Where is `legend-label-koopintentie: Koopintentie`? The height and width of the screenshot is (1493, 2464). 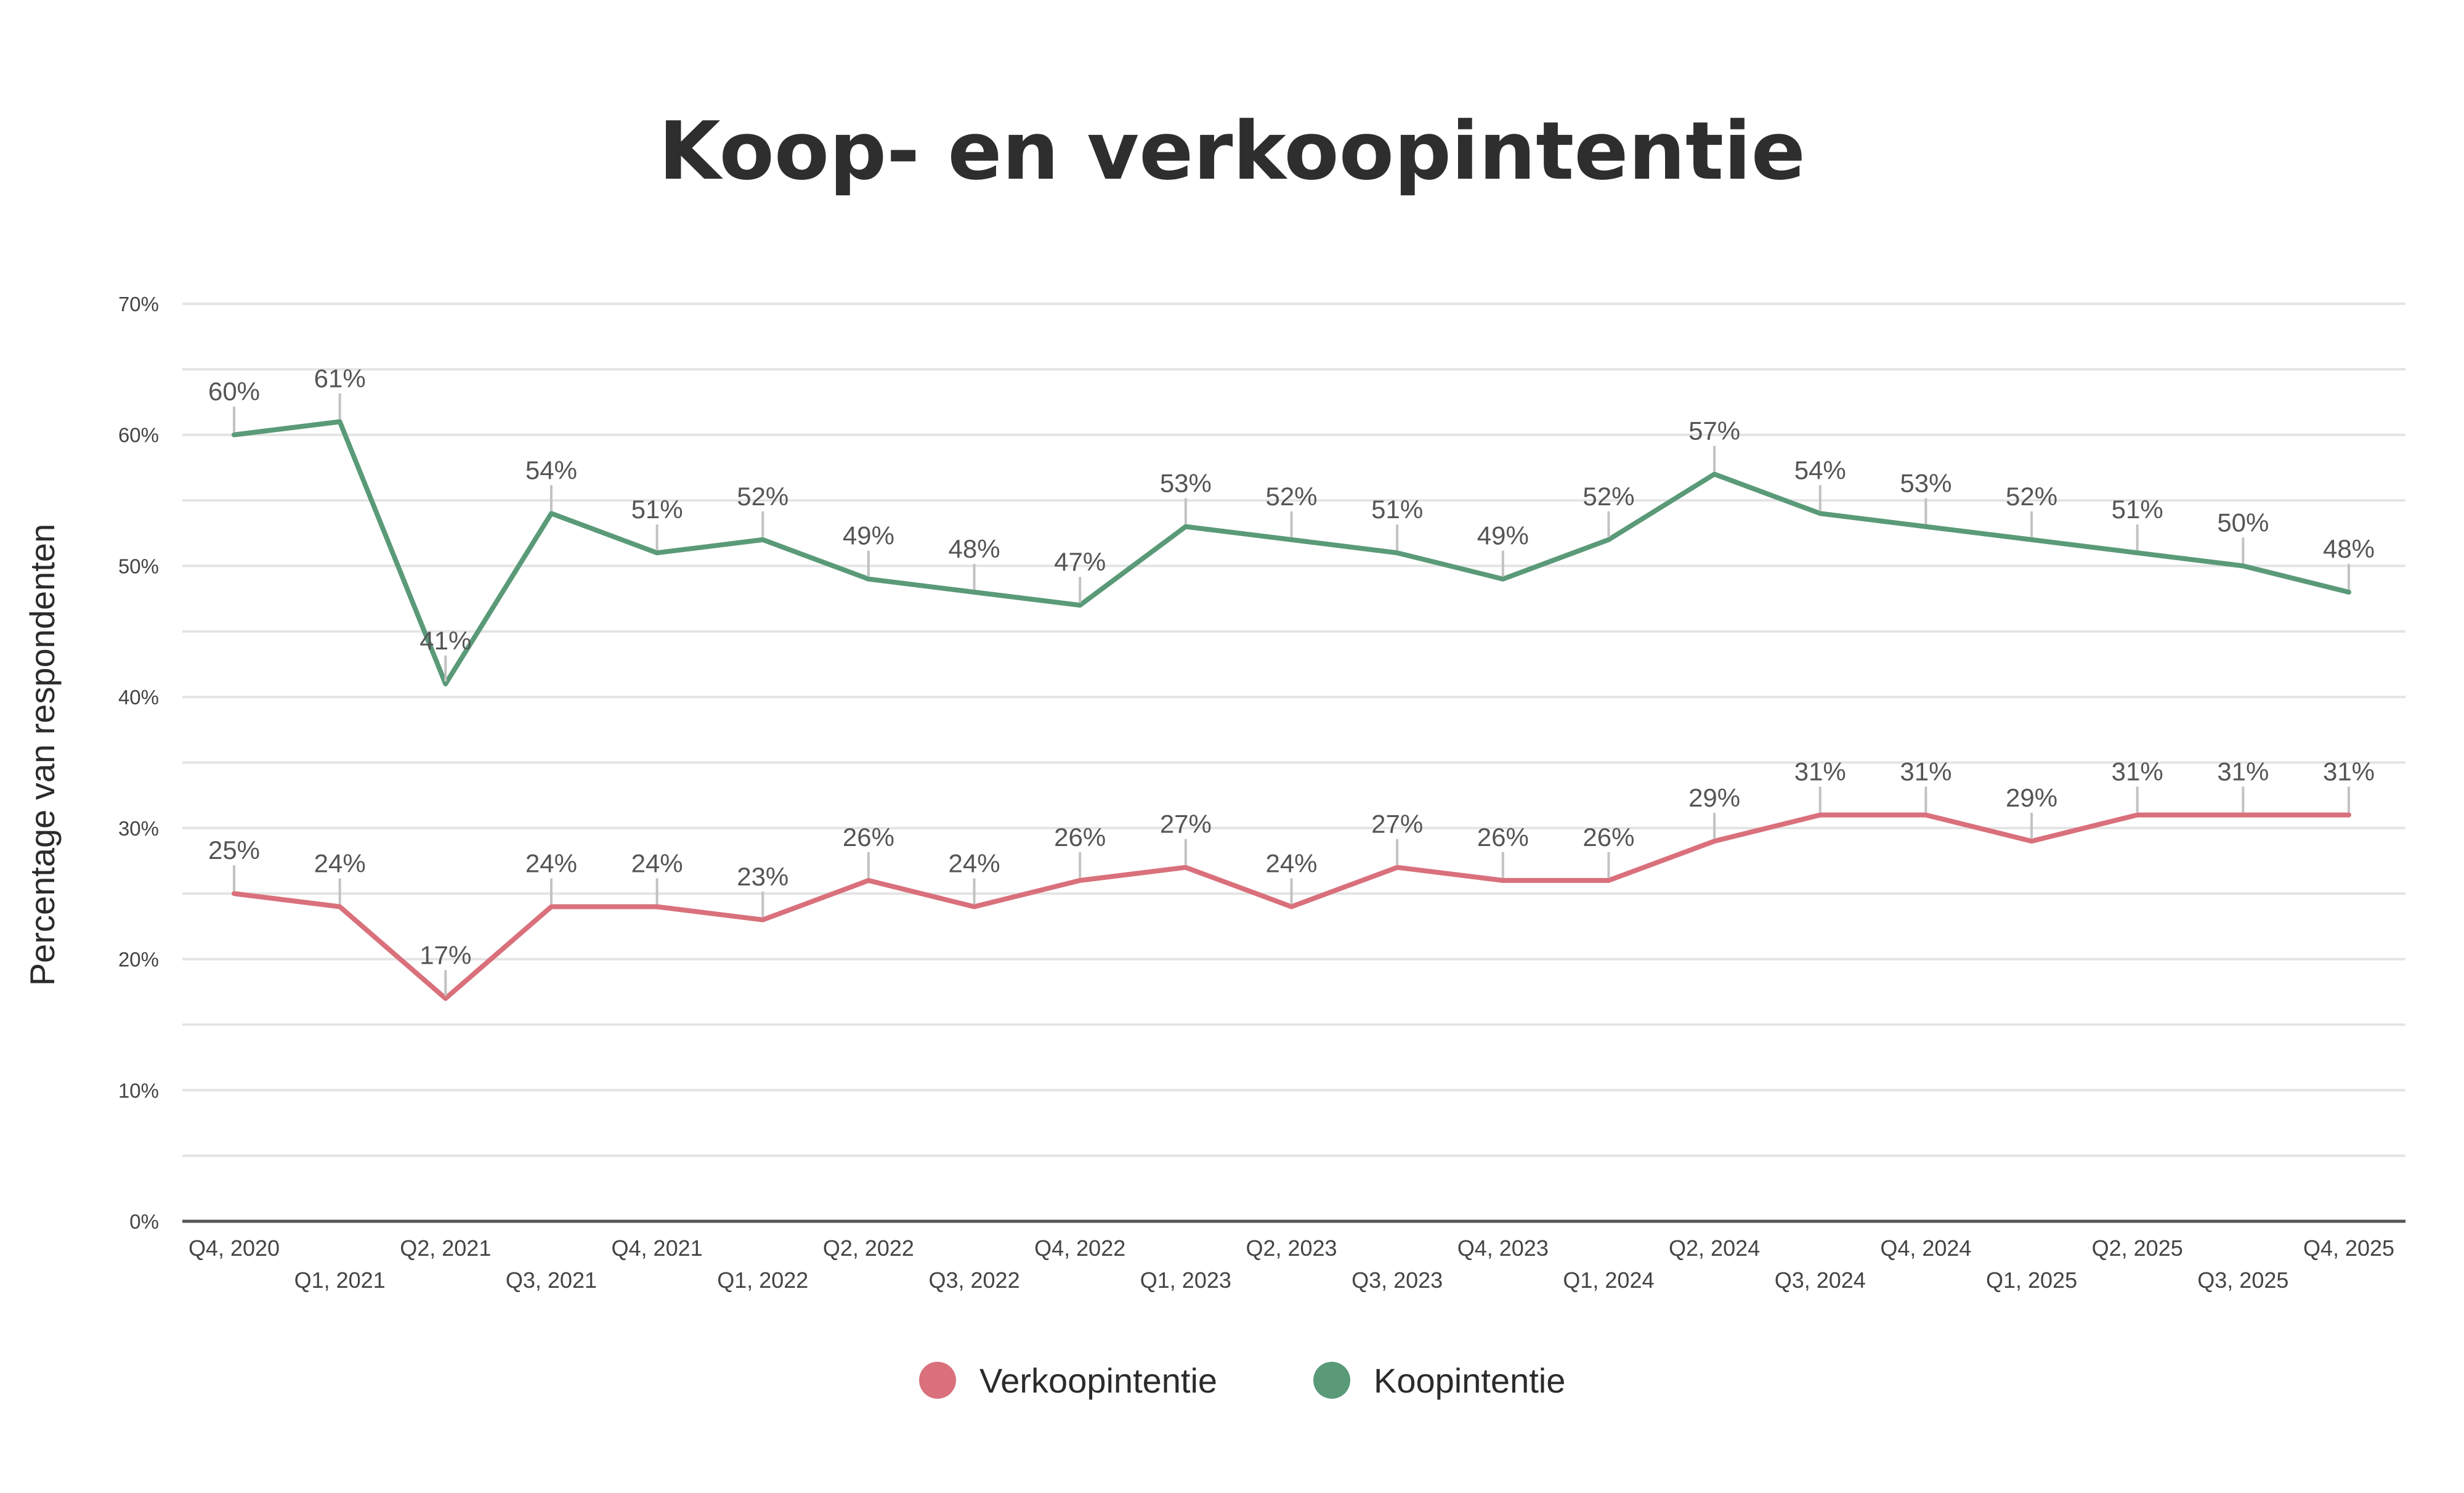
legend-label-koopintentie: Koopintentie is located at coordinates (1469, 1380).